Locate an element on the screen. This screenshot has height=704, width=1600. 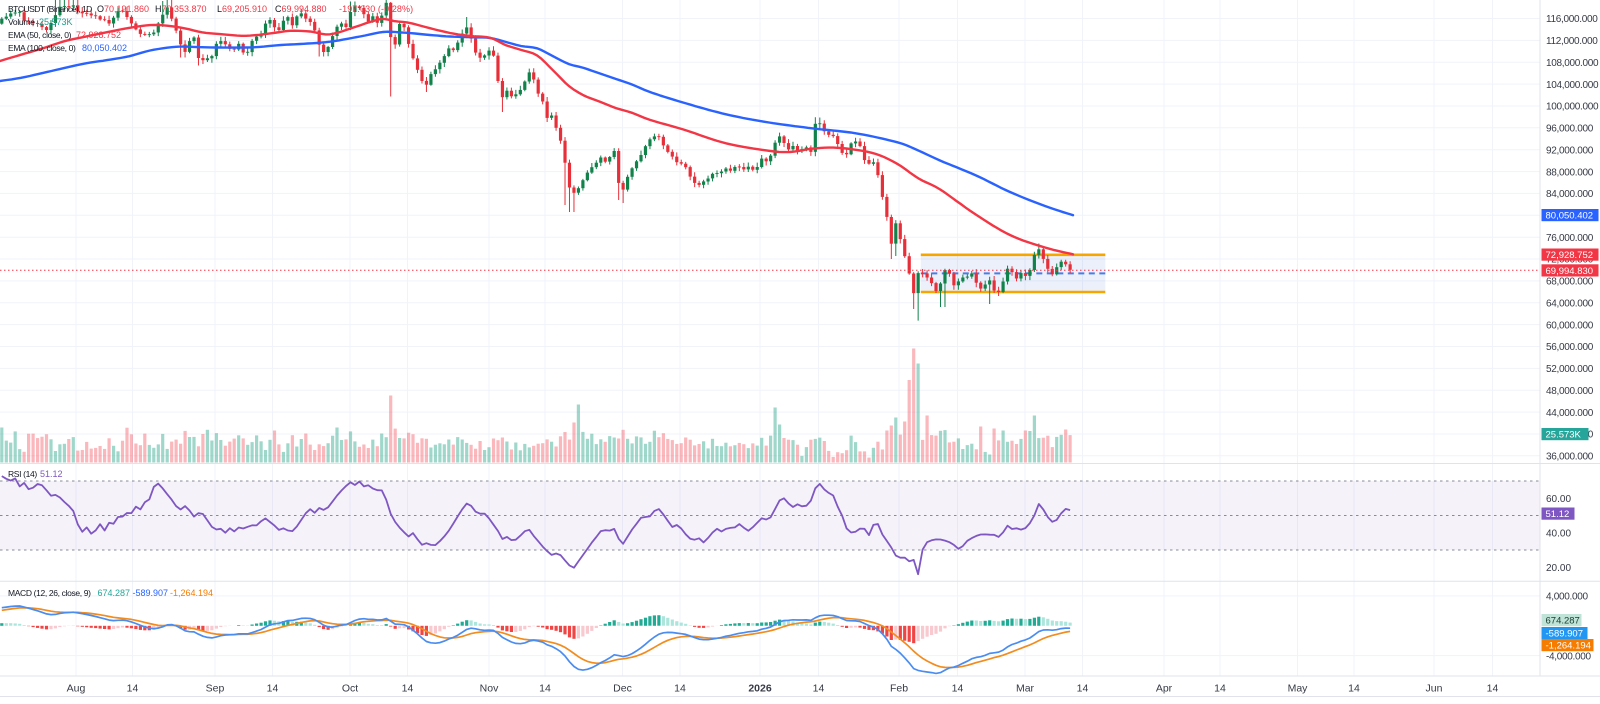
svg-text: 40.00 is located at coordinates (1558, 533).